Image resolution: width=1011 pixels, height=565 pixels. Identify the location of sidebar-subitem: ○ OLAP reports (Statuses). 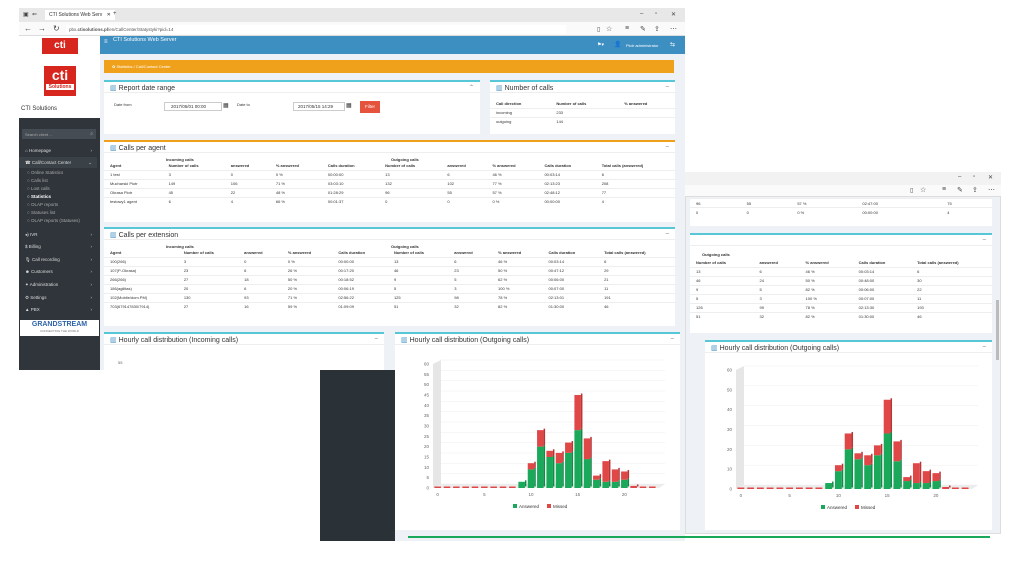
(58, 220).